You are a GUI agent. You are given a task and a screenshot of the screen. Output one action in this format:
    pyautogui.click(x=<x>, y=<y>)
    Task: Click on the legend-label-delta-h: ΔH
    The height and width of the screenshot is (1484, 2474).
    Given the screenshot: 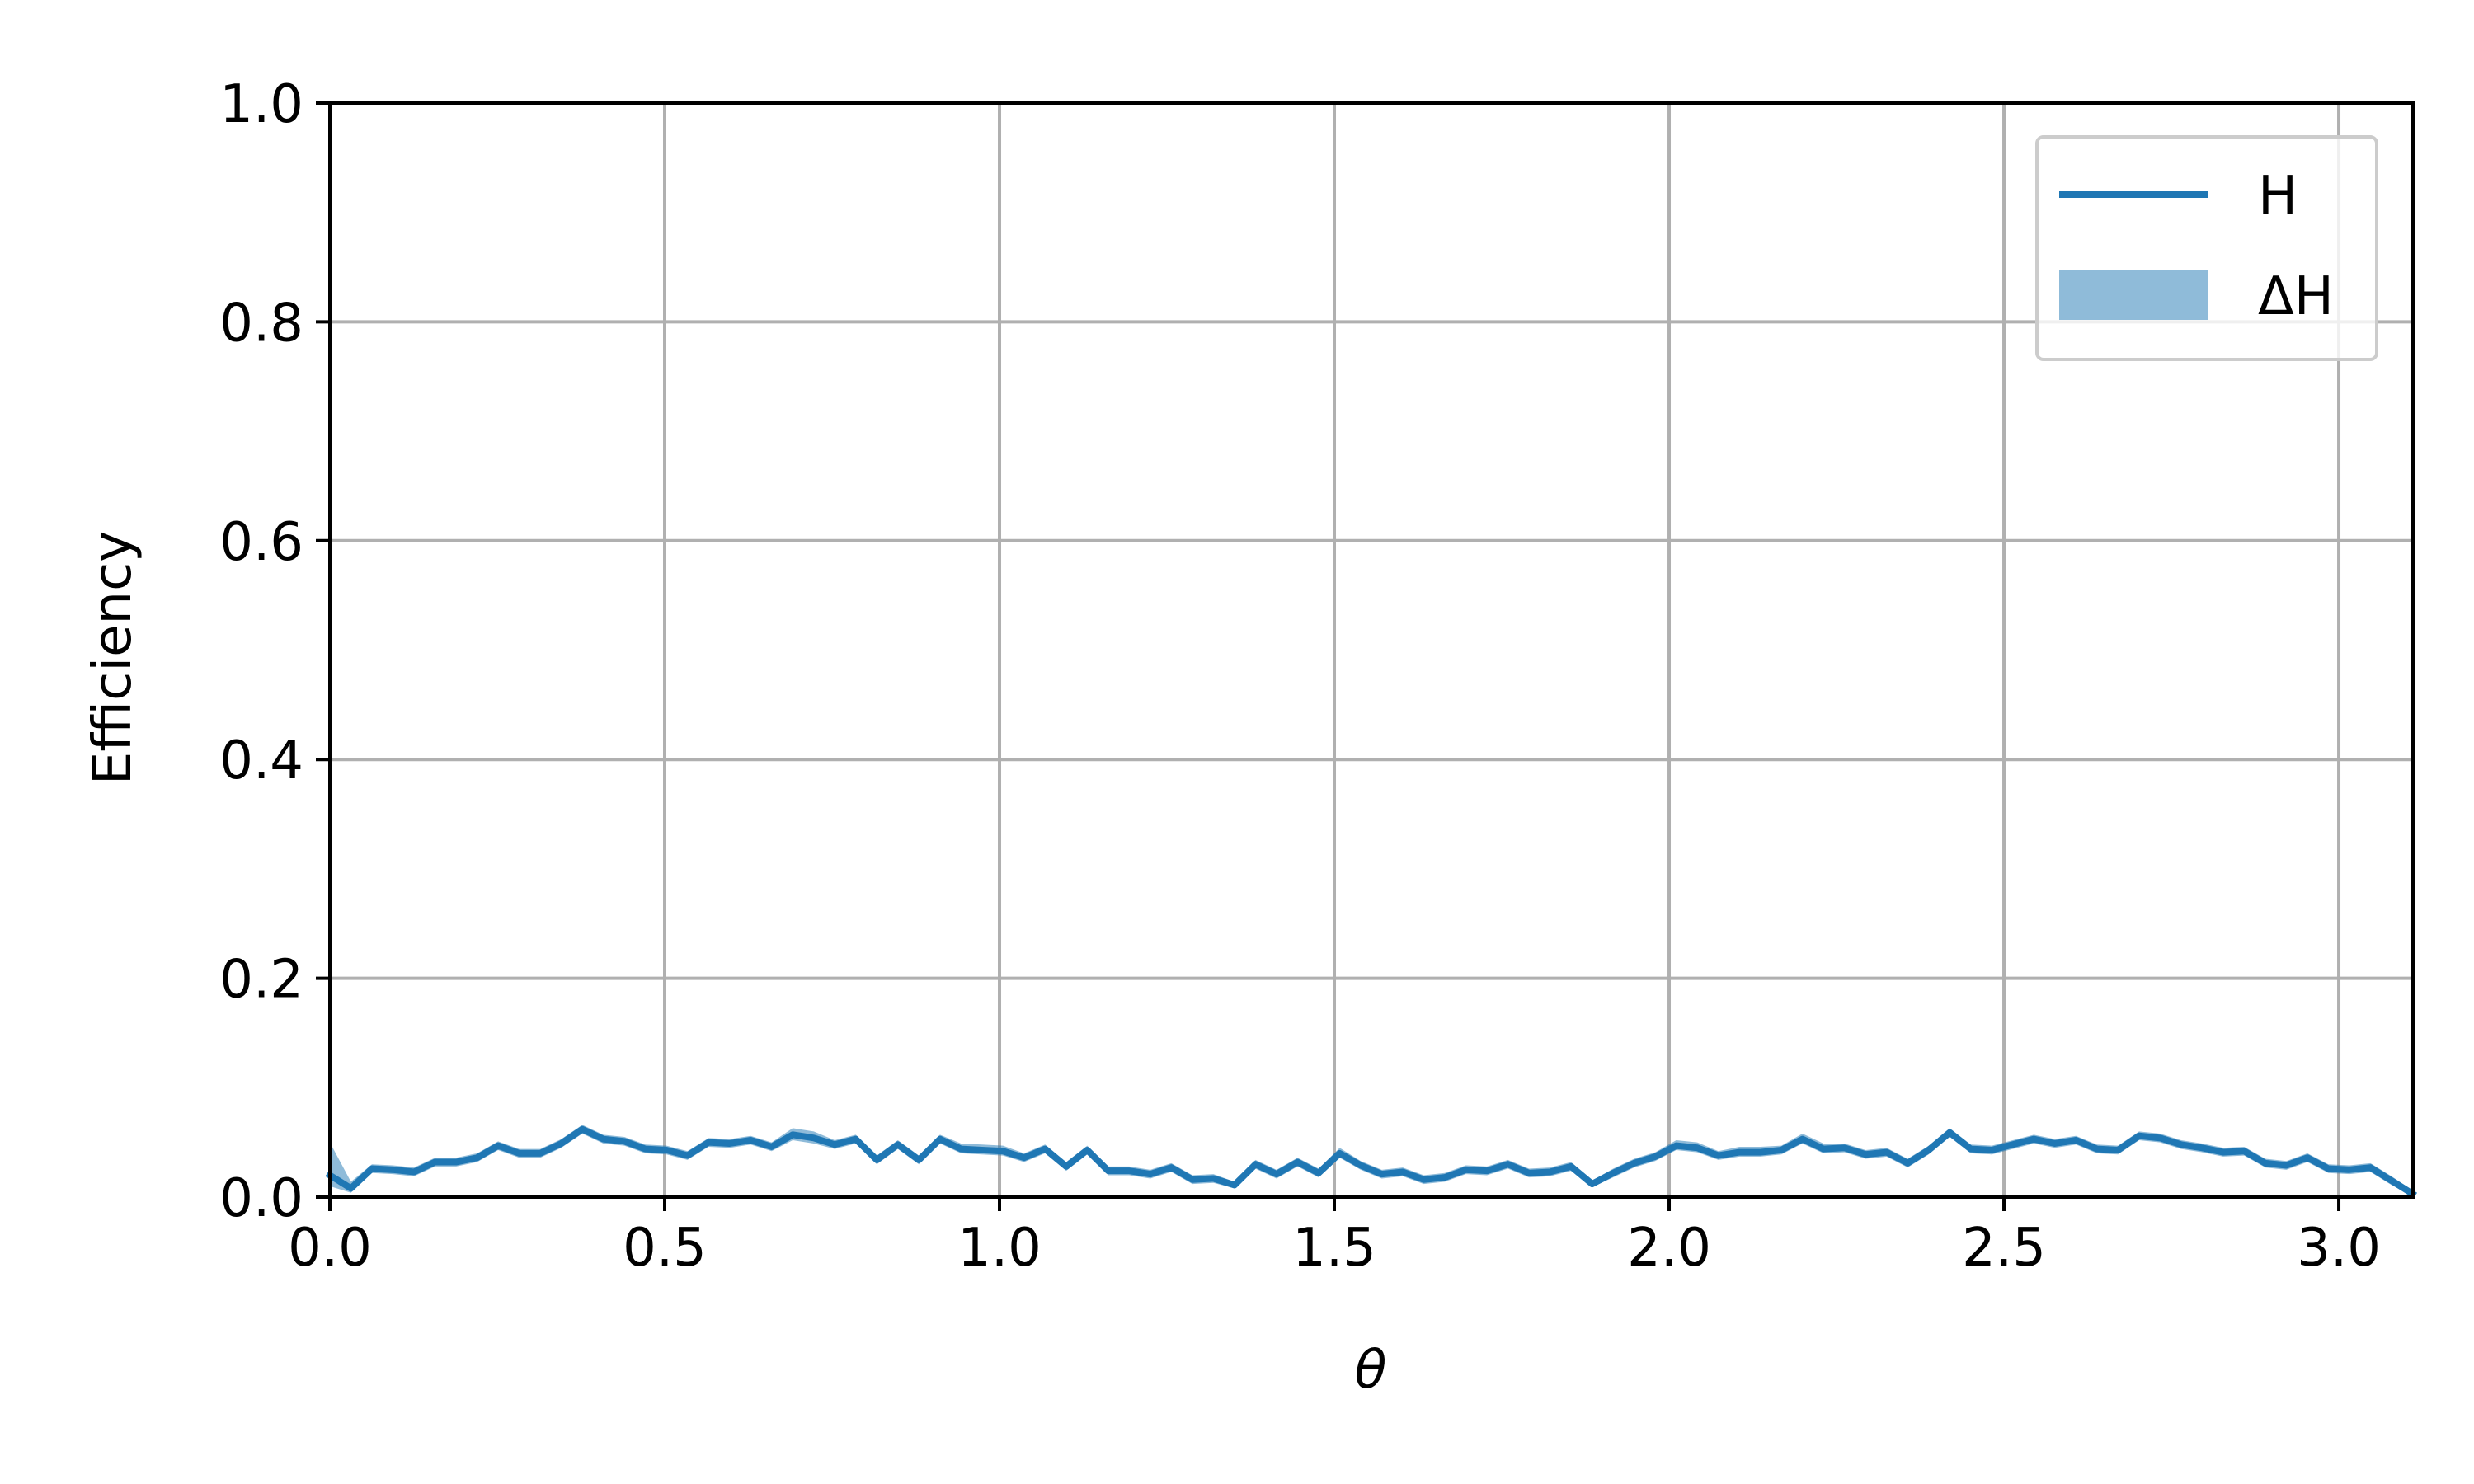 What is the action you would take?
    pyautogui.click(x=2296, y=296)
    